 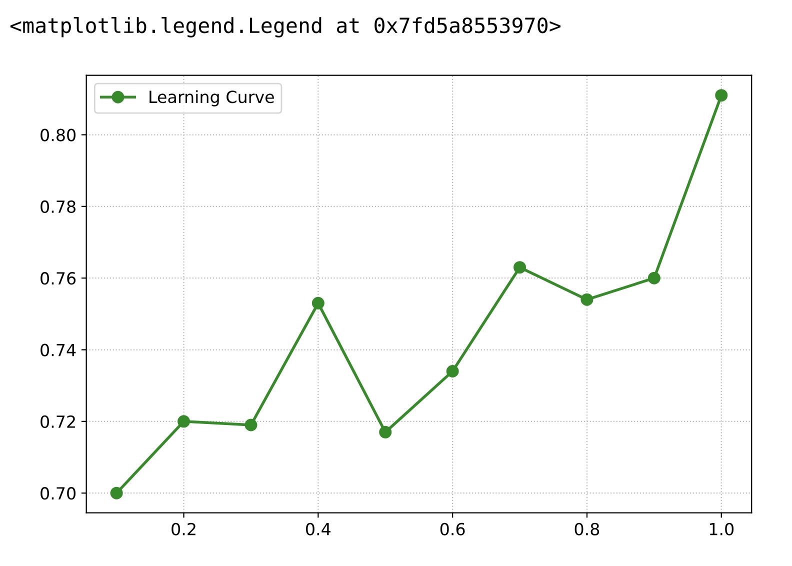 I want to click on x-tick-label: 1.0, so click(x=722, y=529).